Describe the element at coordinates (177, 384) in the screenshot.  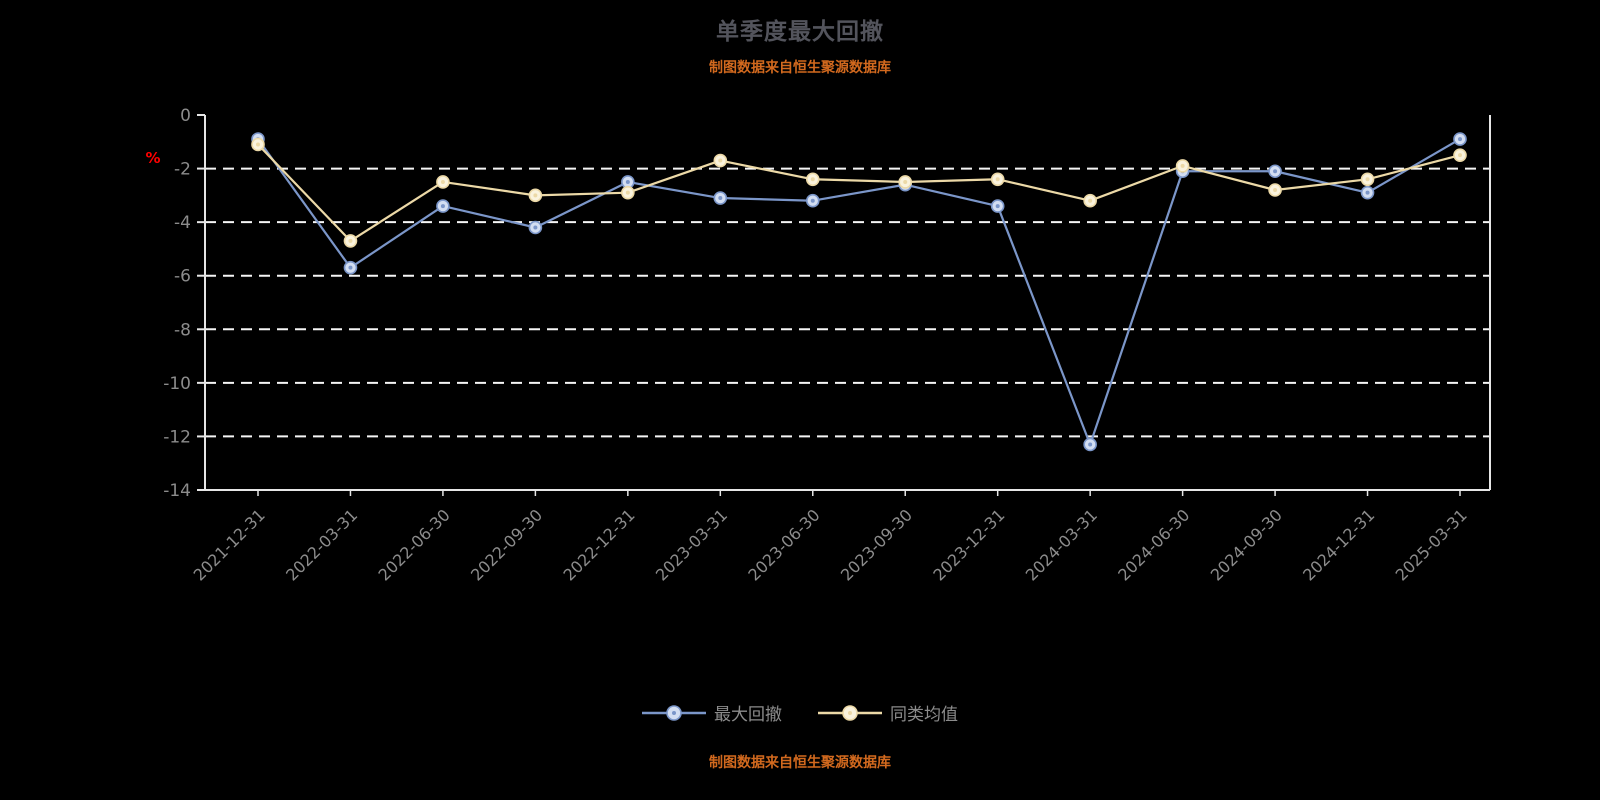
I see `y-tick-label: -10` at that location.